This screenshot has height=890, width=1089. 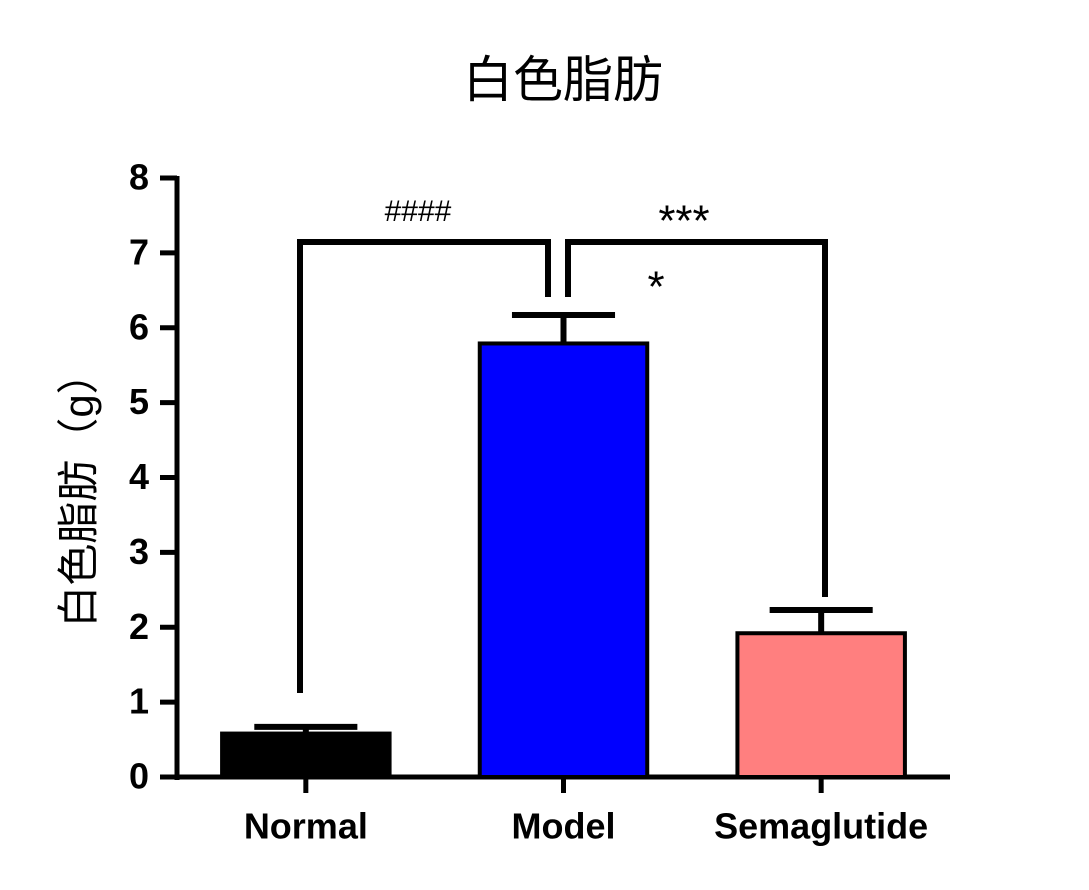 I want to click on y-tick-label: 8, so click(x=139, y=177).